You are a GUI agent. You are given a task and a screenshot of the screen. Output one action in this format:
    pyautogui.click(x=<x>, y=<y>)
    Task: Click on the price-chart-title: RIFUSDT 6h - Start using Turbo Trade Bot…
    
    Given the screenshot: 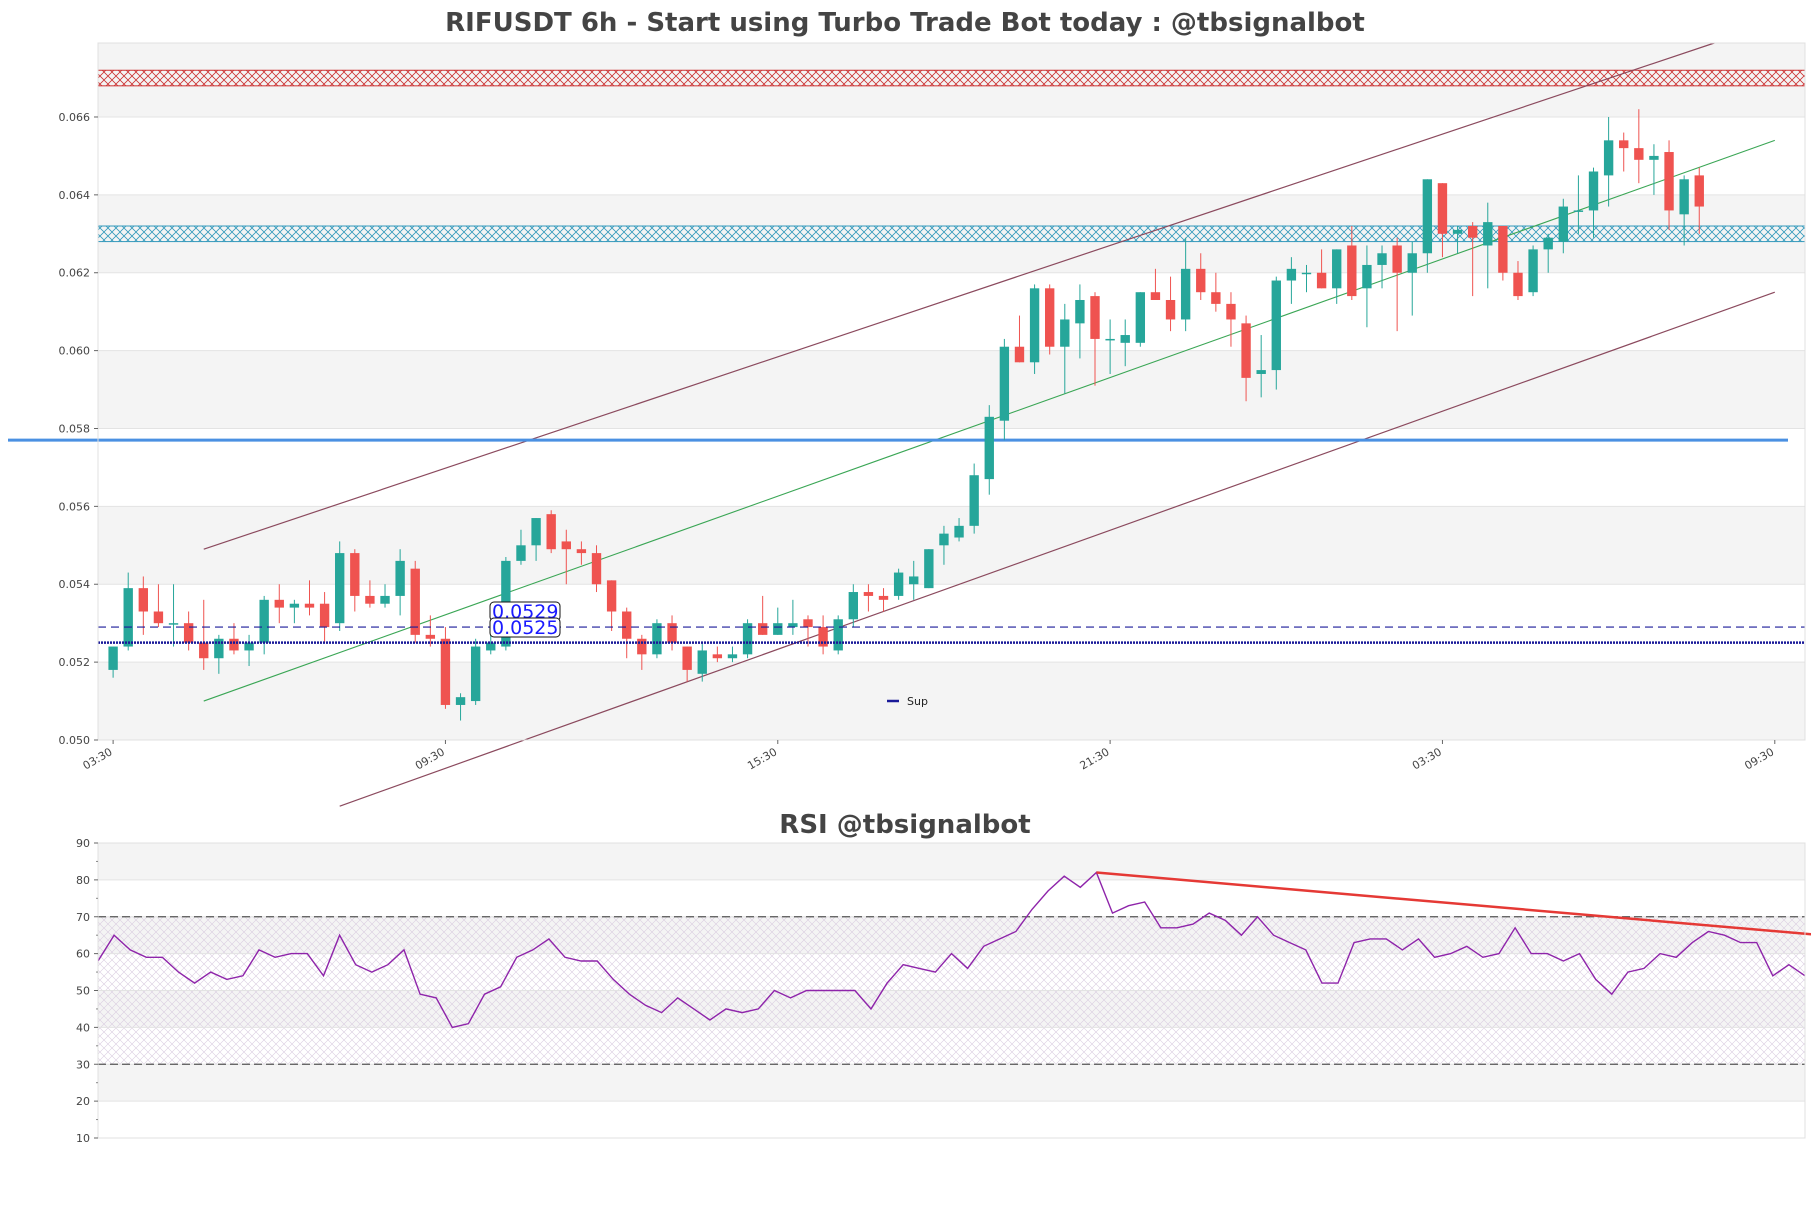 What is the action you would take?
    pyautogui.click(x=905, y=23)
    